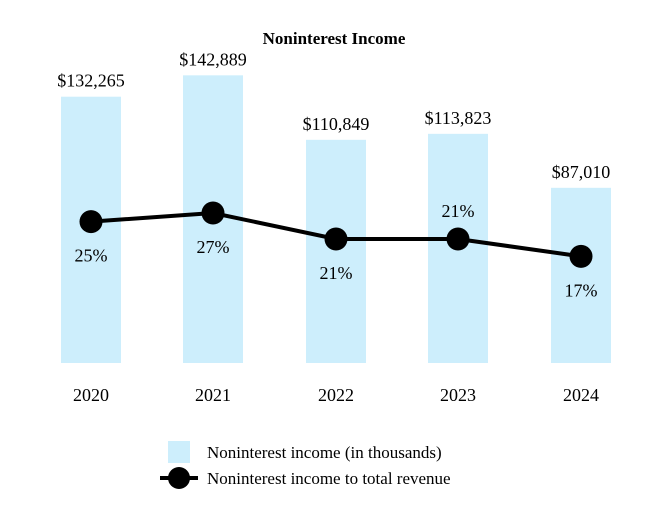  Describe the element at coordinates (458, 395) in the screenshot. I see `x-tick-label-2023: 2023` at that location.